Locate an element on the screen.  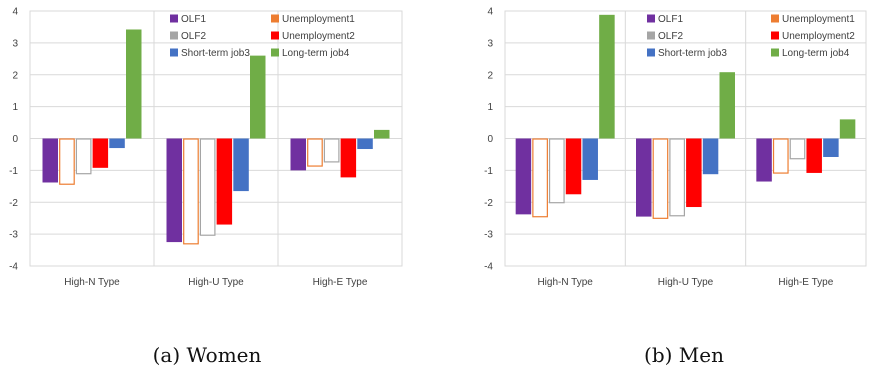
figure-caption: (a) Women is located at coordinates (207, 355).